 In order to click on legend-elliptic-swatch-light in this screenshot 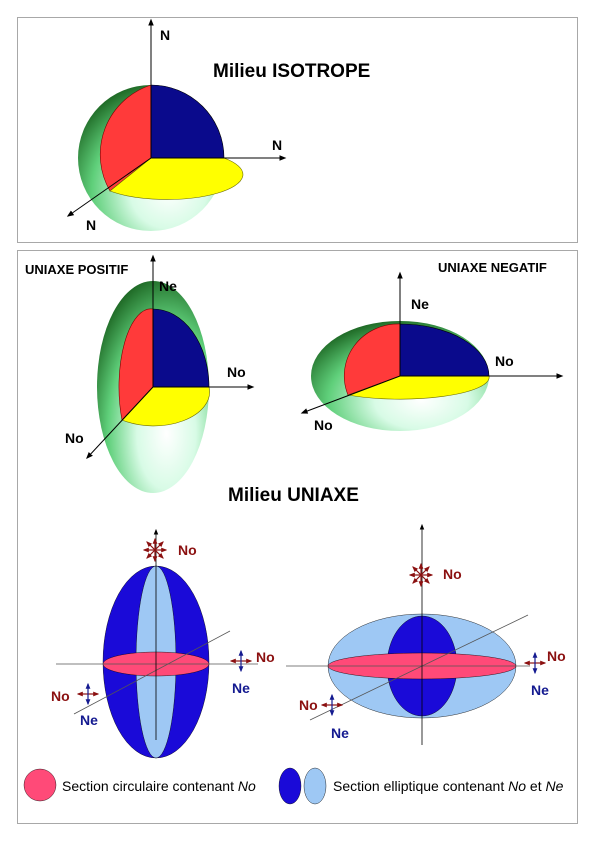, I will do `click(315, 786)`.